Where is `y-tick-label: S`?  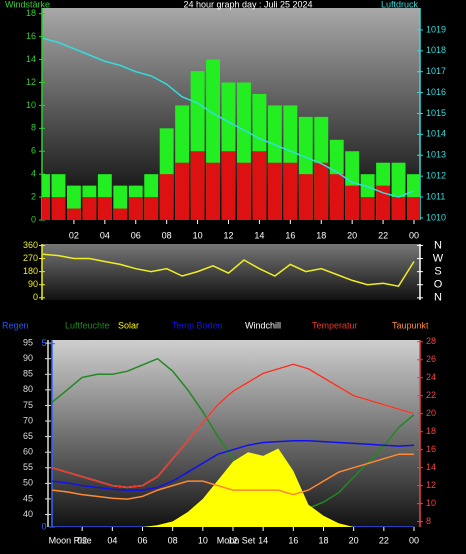 y-tick-label: S is located at coordinates (437, 272).